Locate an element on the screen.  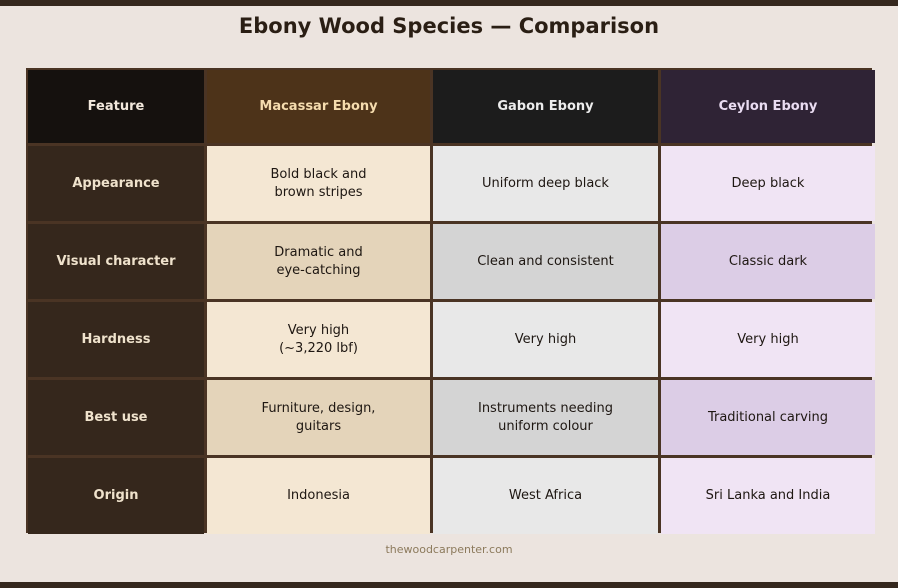
cell-gabon: Instruments needing uniform colour is located at coordinates (545, 417).